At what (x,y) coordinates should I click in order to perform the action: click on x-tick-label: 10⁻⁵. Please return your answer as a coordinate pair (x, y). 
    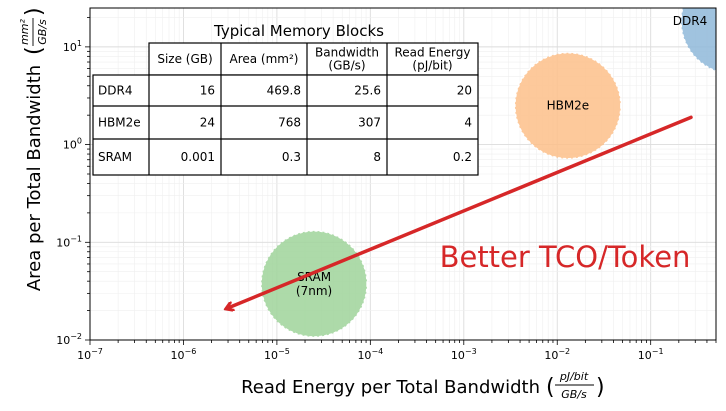
    Looking at the image, I should click on (277, 354).